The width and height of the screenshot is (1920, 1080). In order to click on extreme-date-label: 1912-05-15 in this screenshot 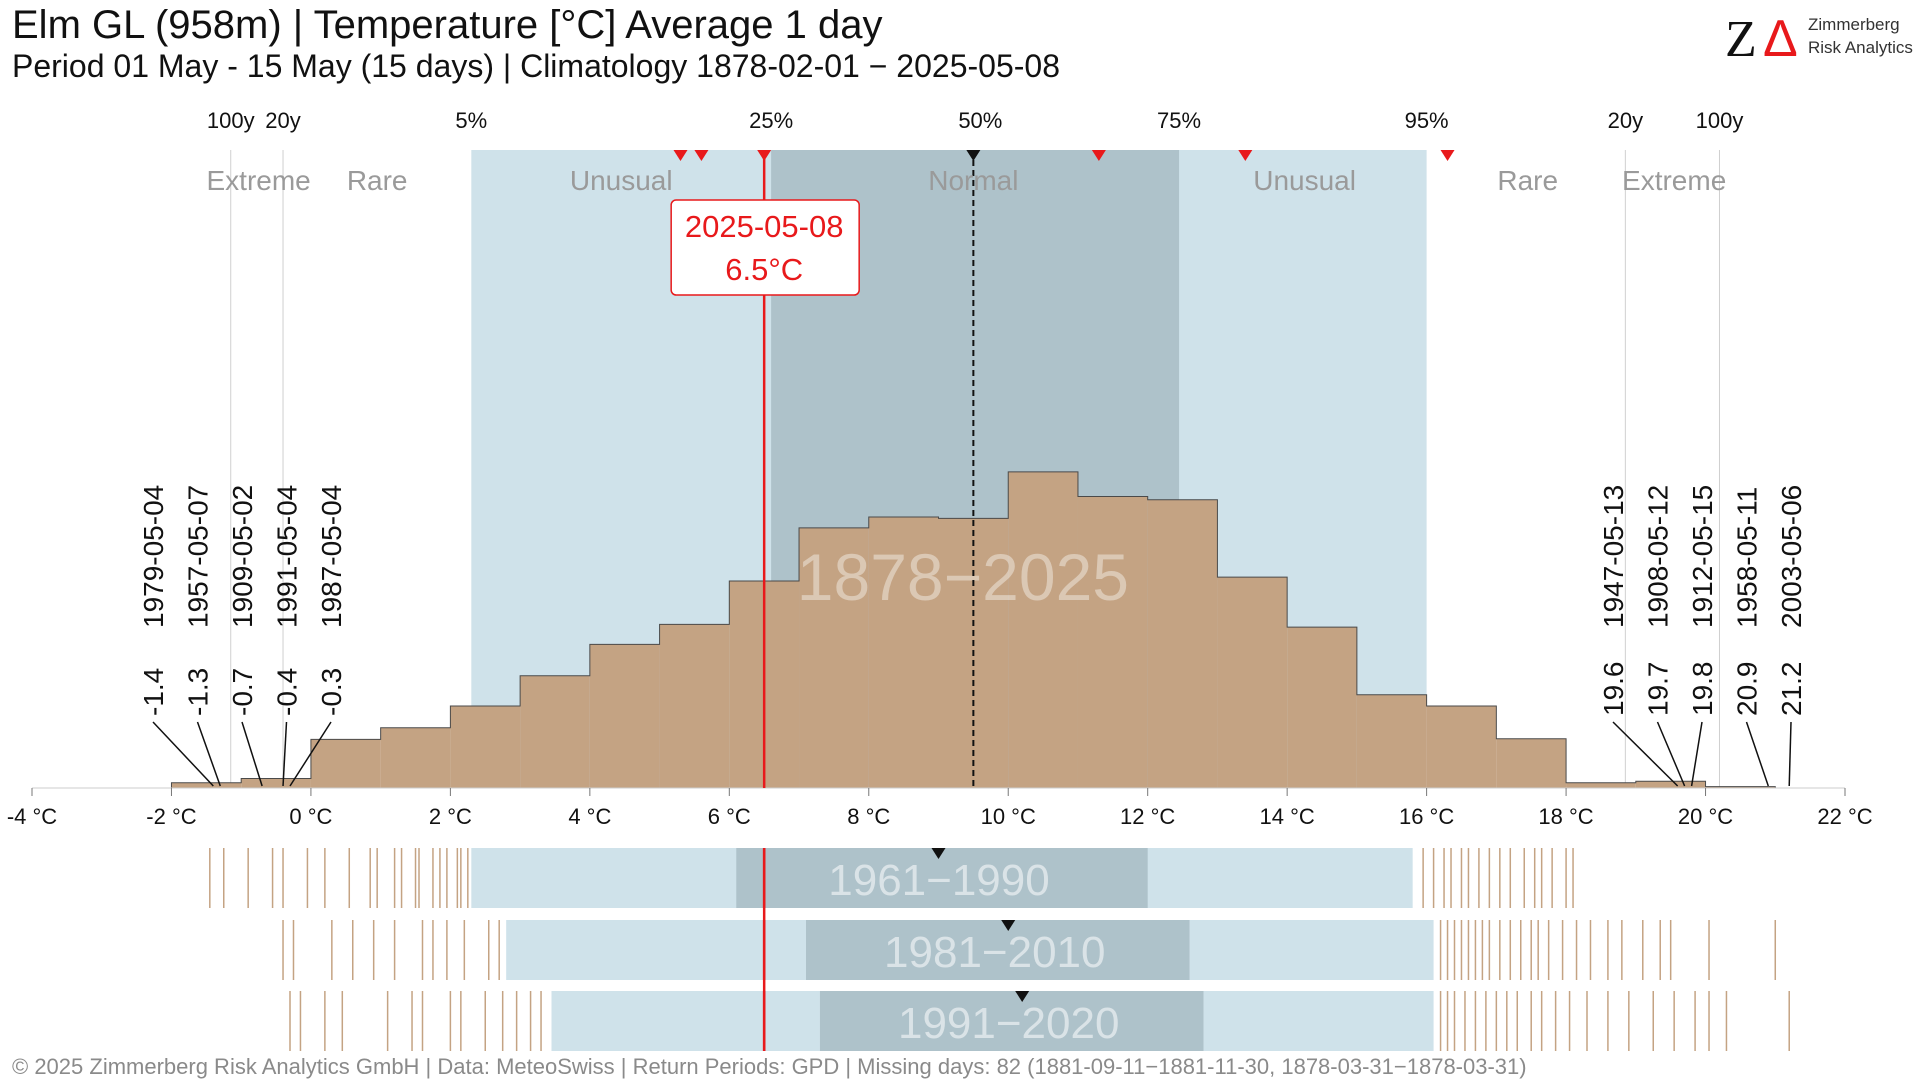, I will do `click(1702, 556)`.